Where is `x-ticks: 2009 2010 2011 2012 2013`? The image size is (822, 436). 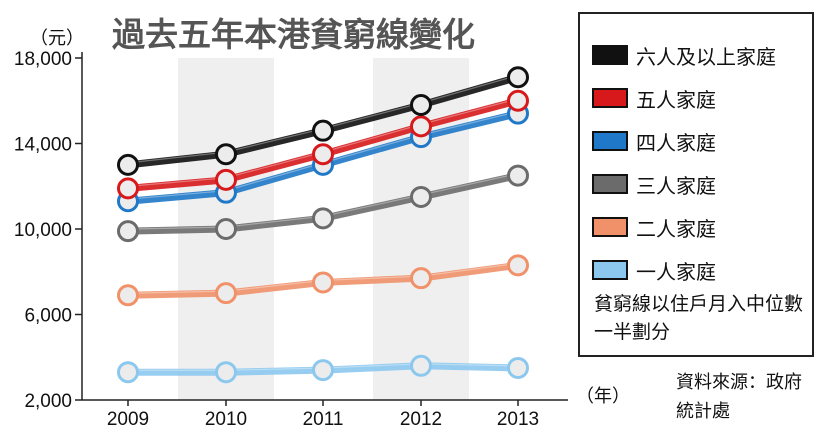
x-ticks: 2009 2010 2011 2012 2013 is located at coordinates (323, 415).